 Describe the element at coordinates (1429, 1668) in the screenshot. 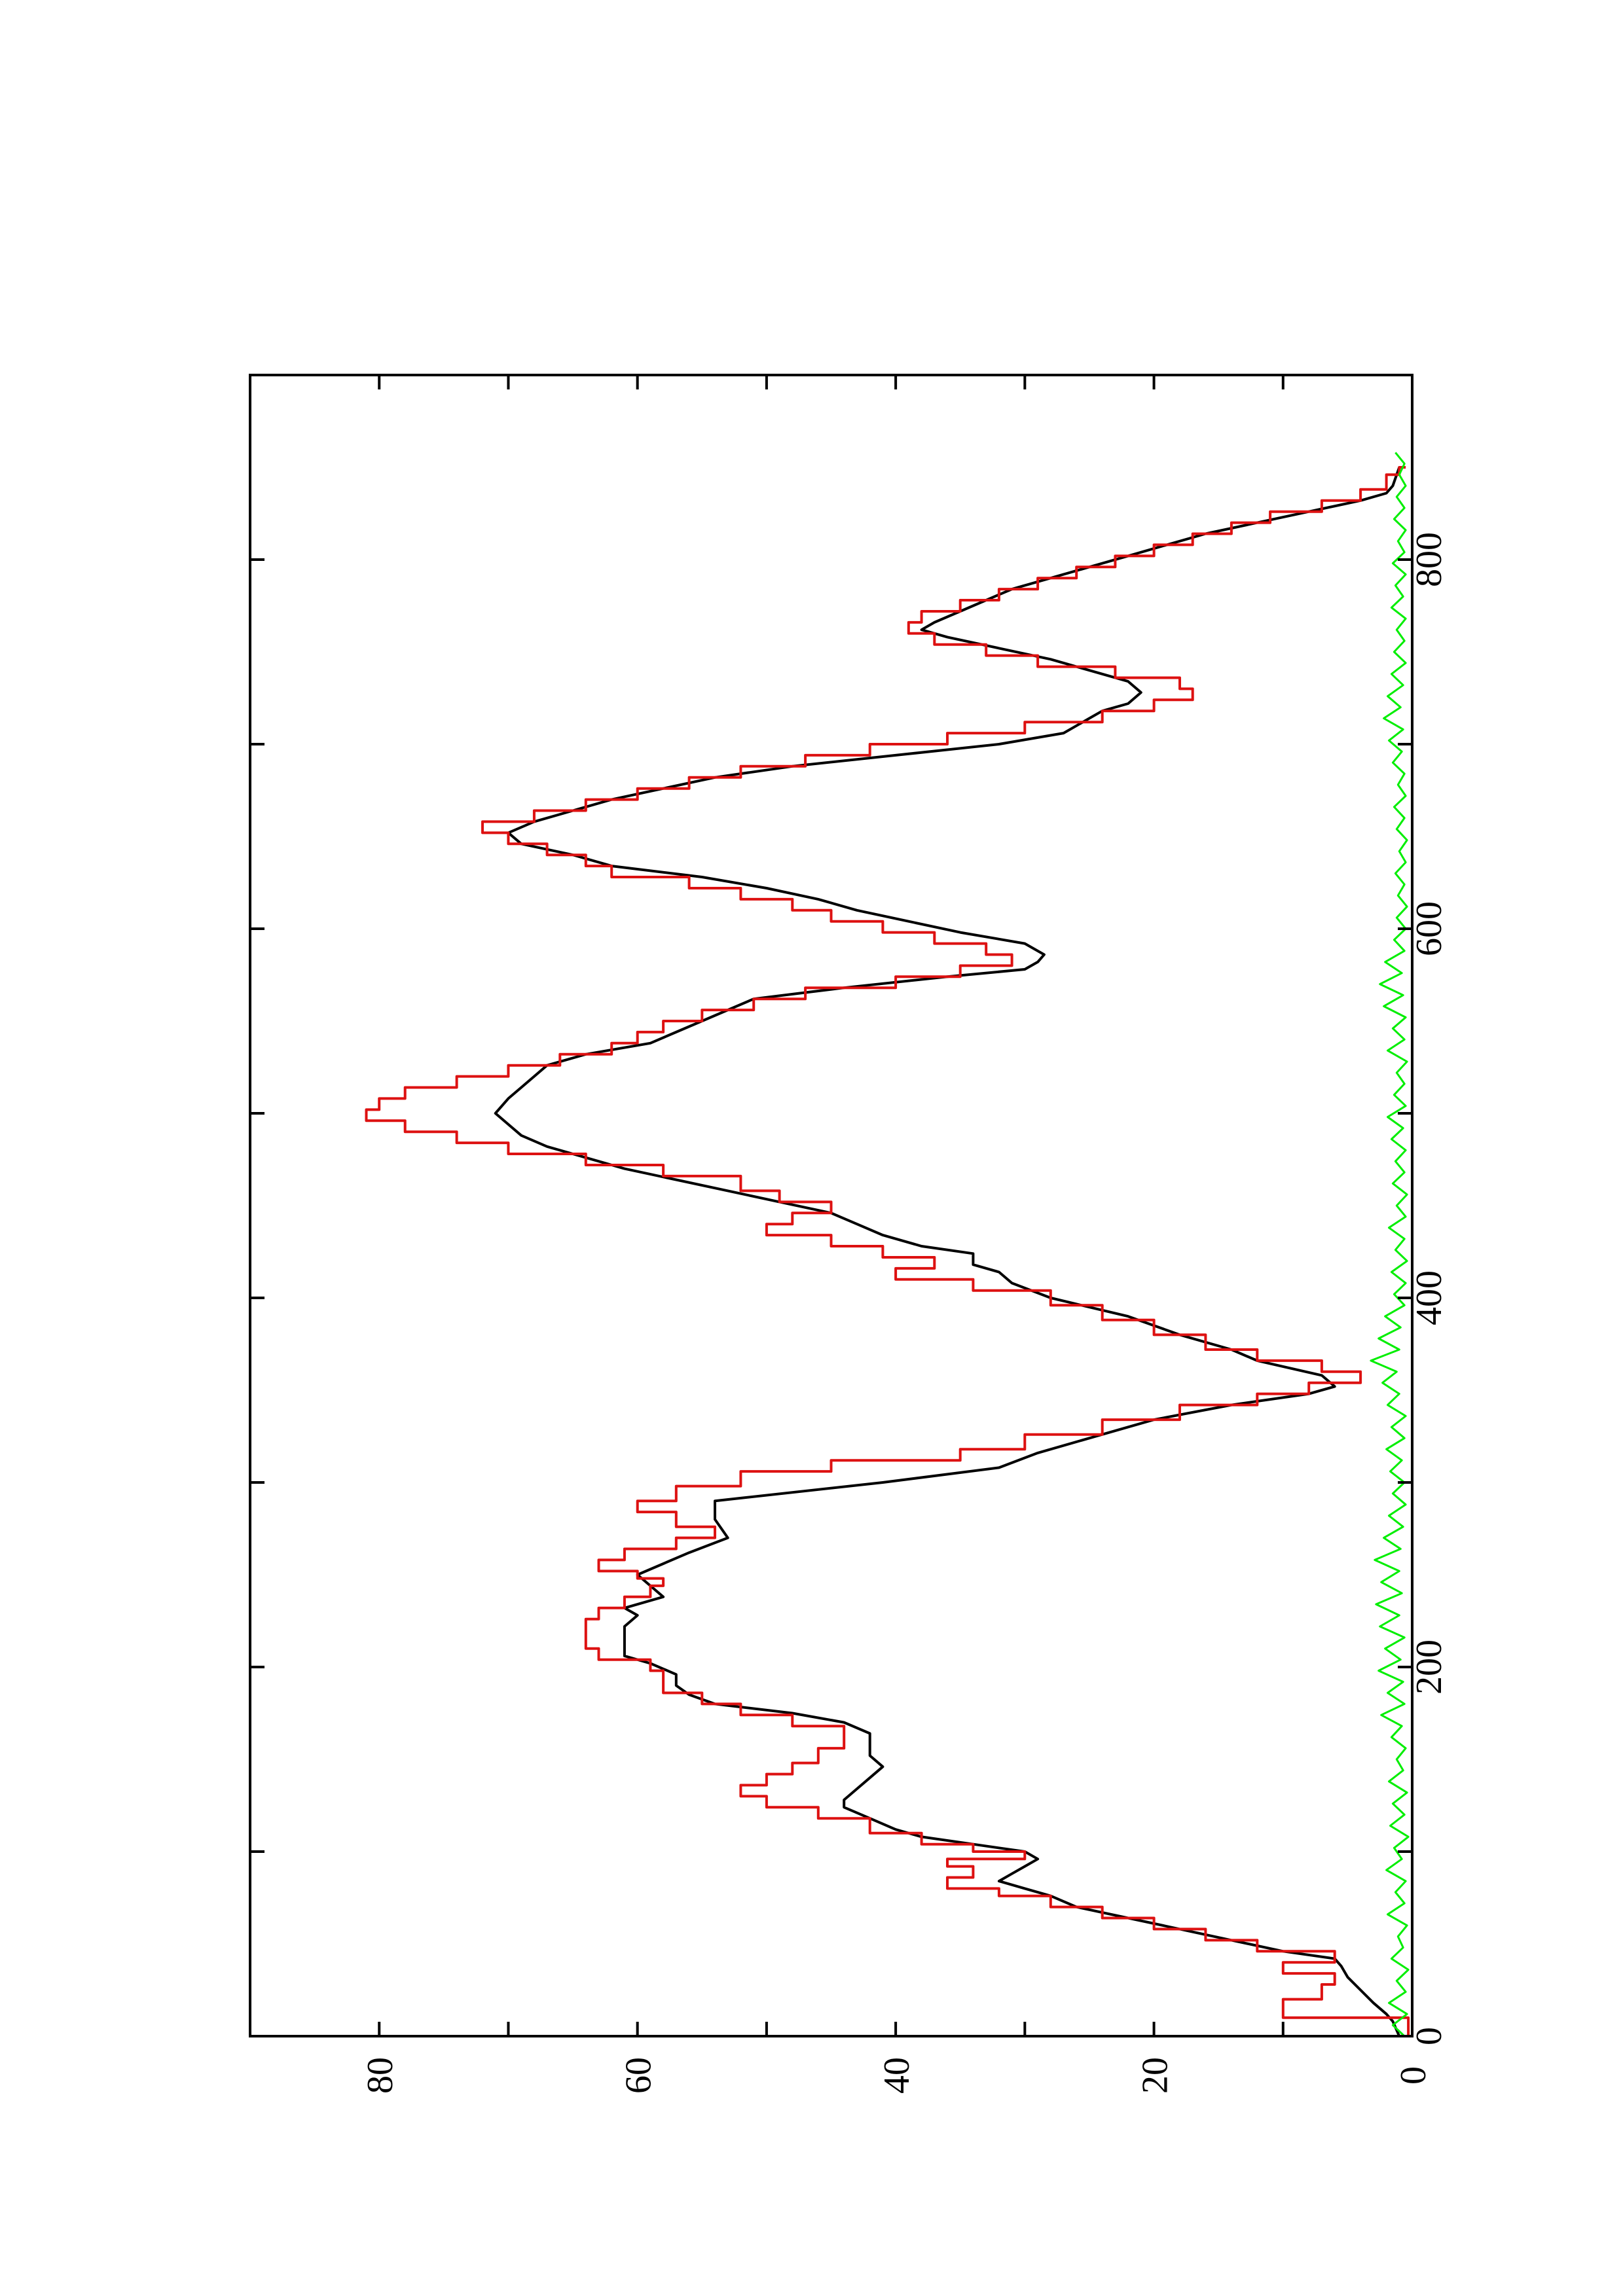

I see `x-tick-label: 200` at that location.